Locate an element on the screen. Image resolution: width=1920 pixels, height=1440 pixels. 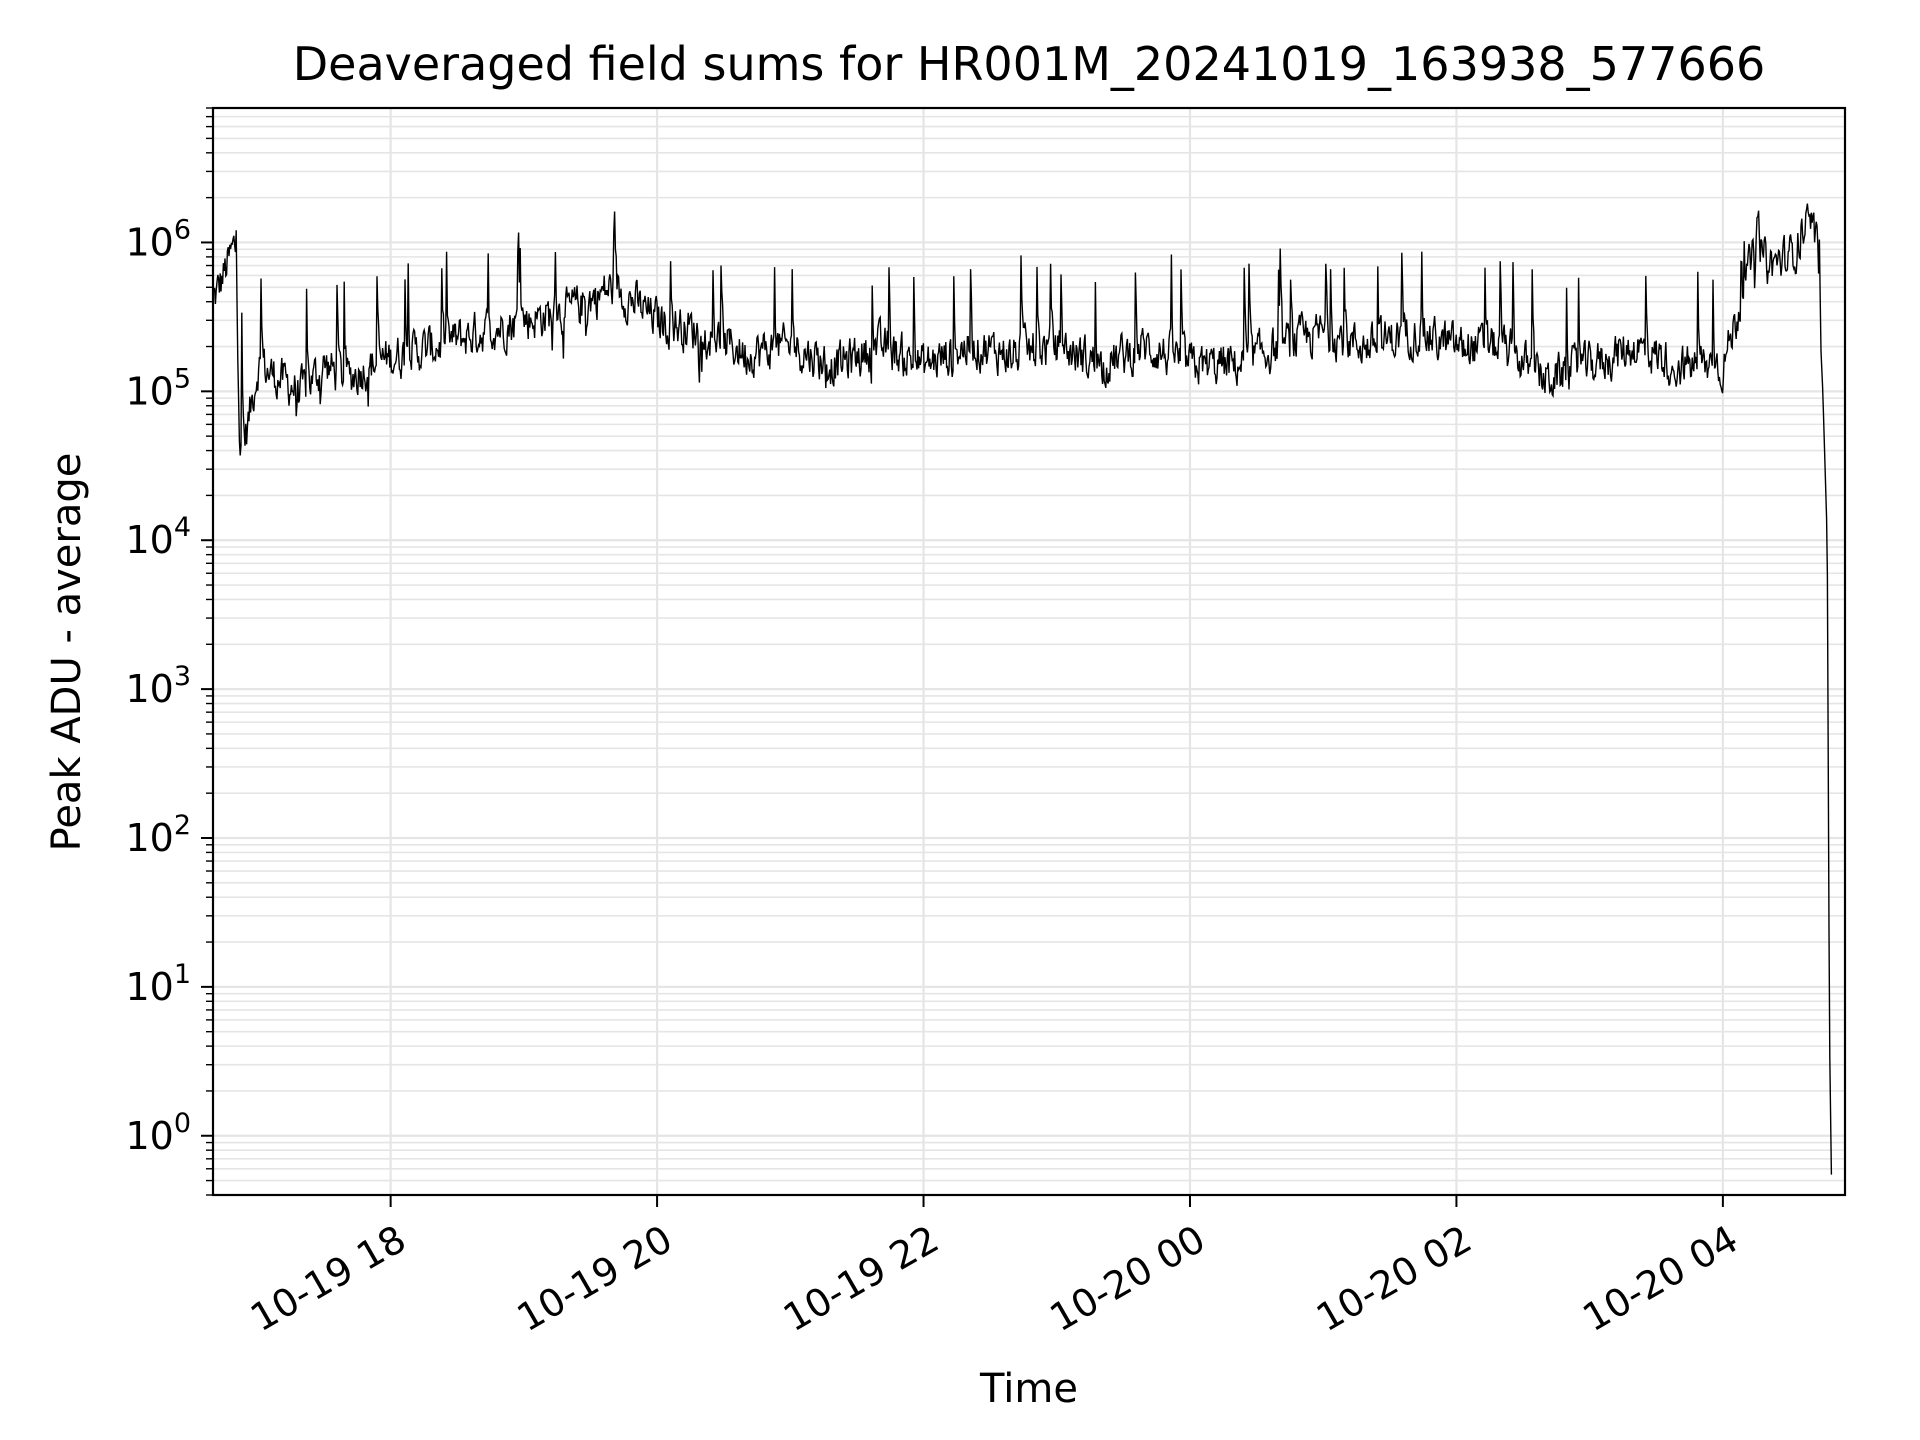
y-tick-label: 102 is located at coordinates (158, 835).